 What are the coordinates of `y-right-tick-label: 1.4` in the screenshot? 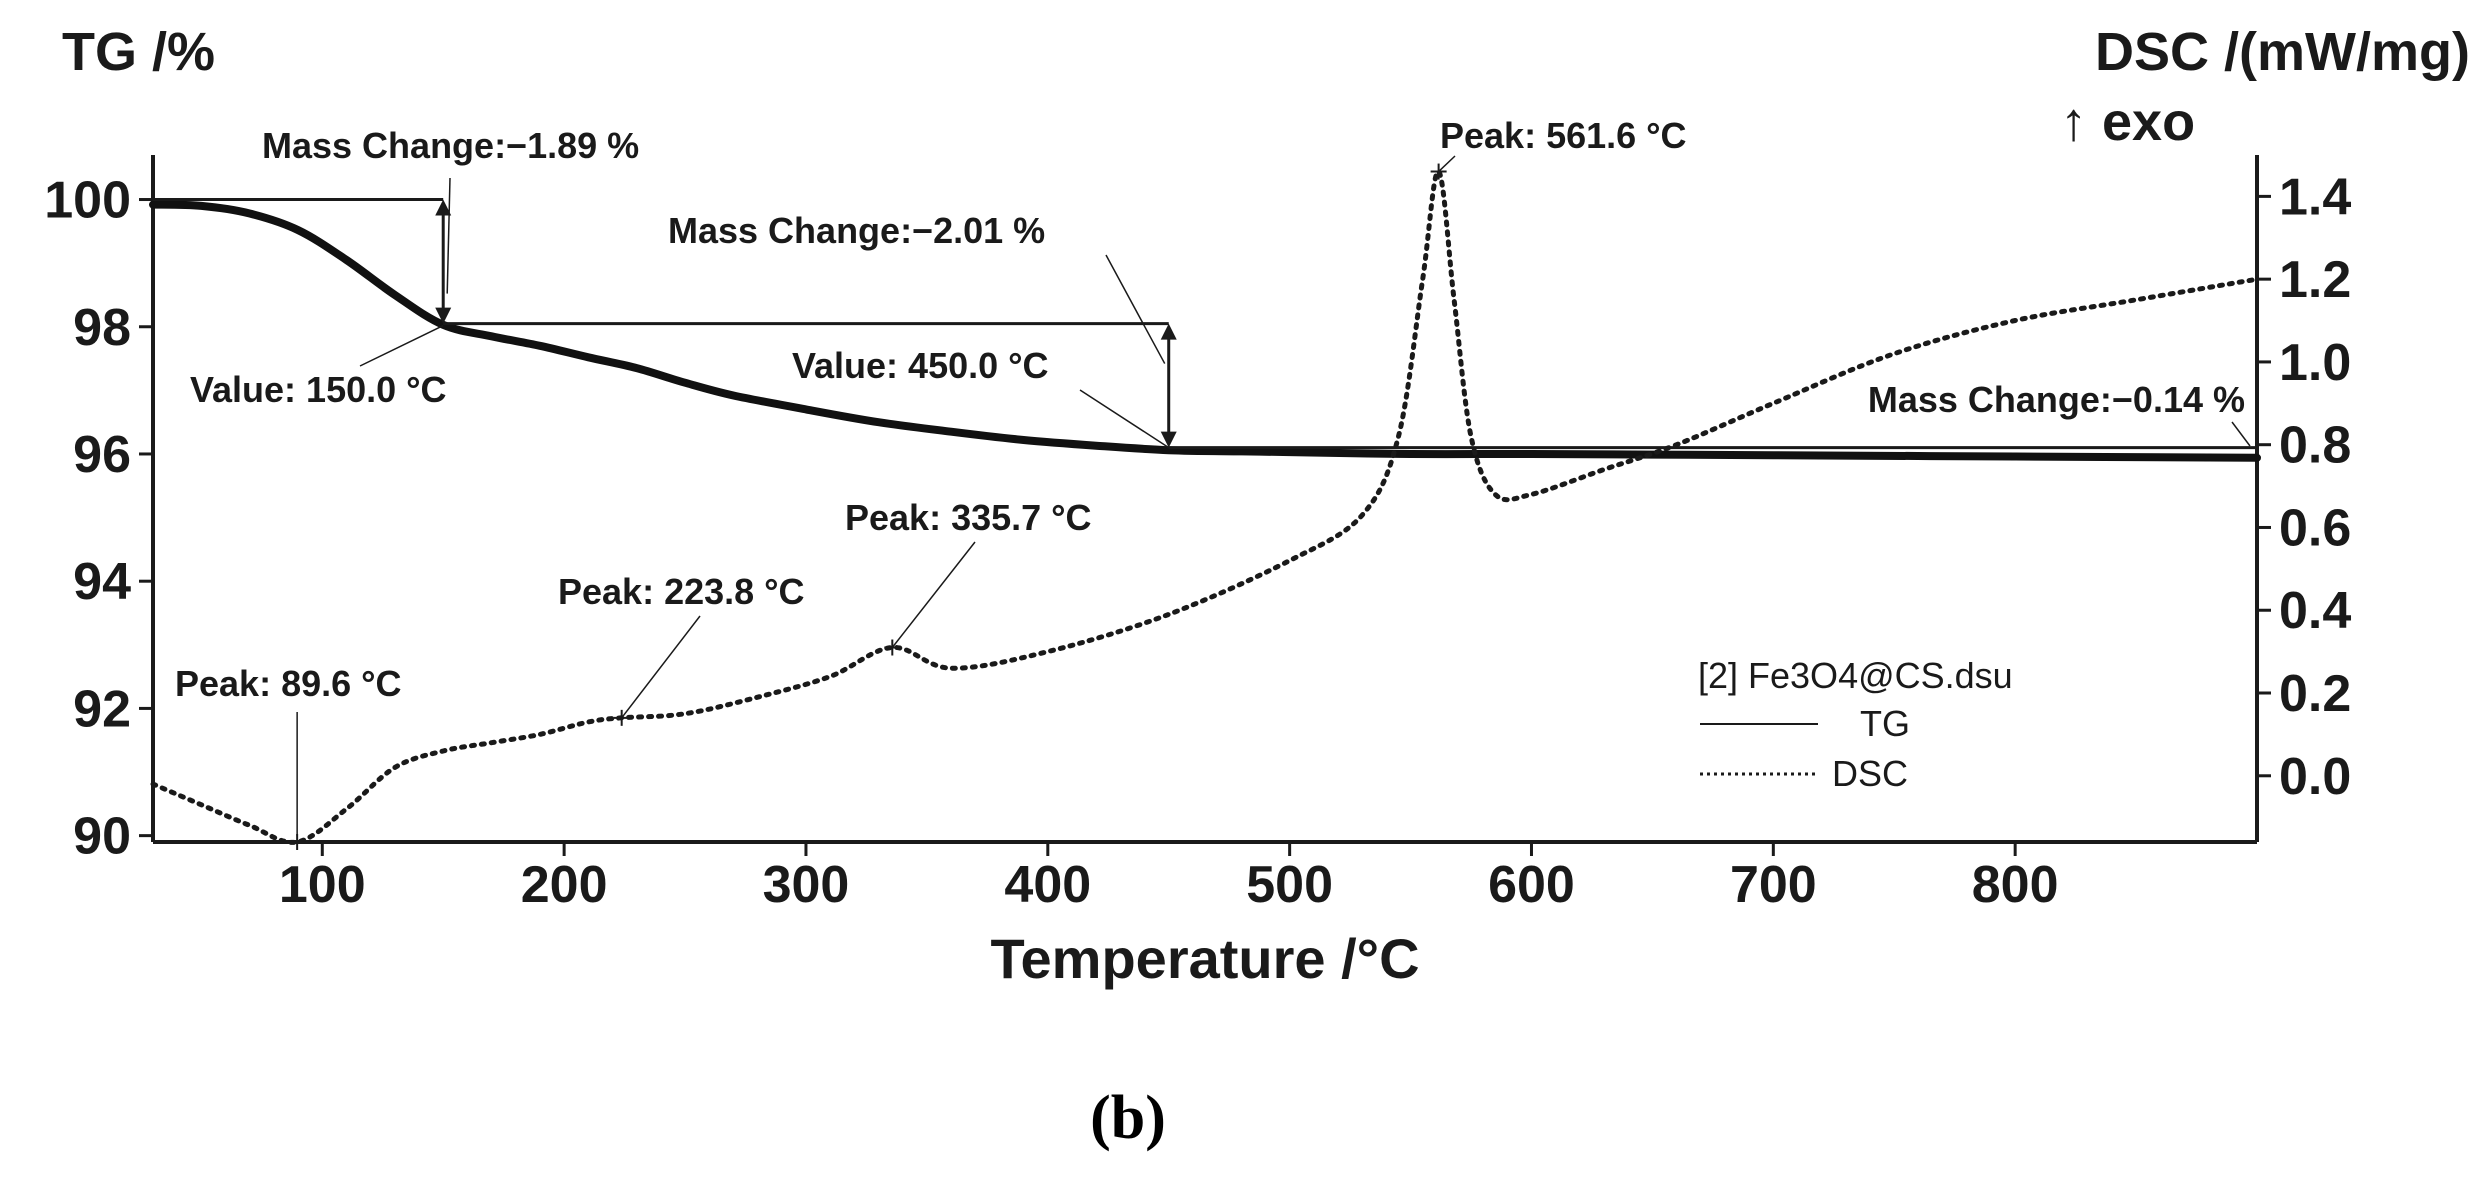 It's located at (2315, 197).